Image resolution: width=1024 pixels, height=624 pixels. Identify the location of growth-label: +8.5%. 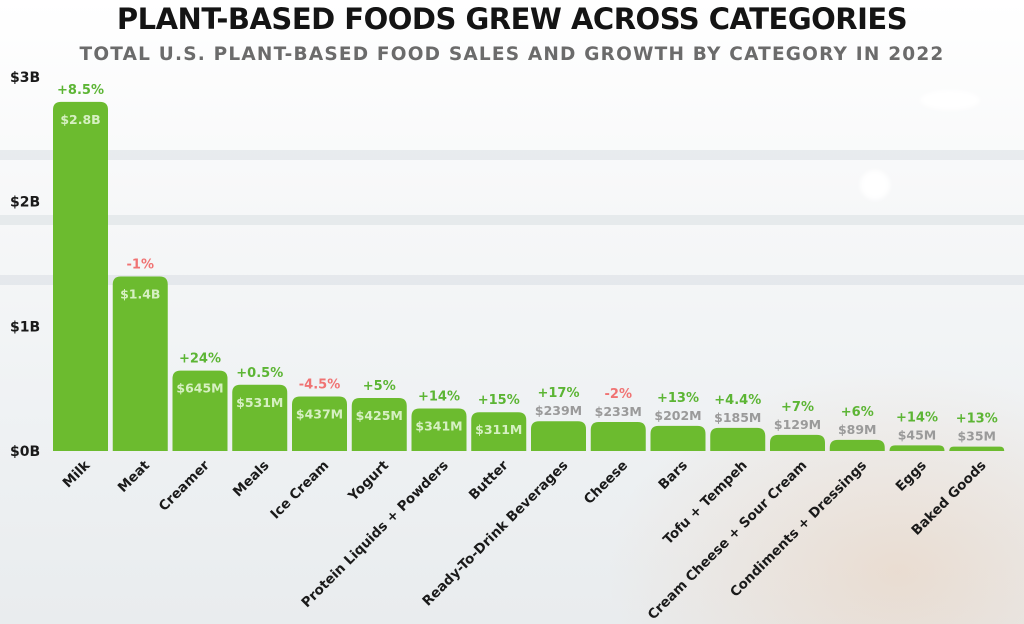
(80, 90).